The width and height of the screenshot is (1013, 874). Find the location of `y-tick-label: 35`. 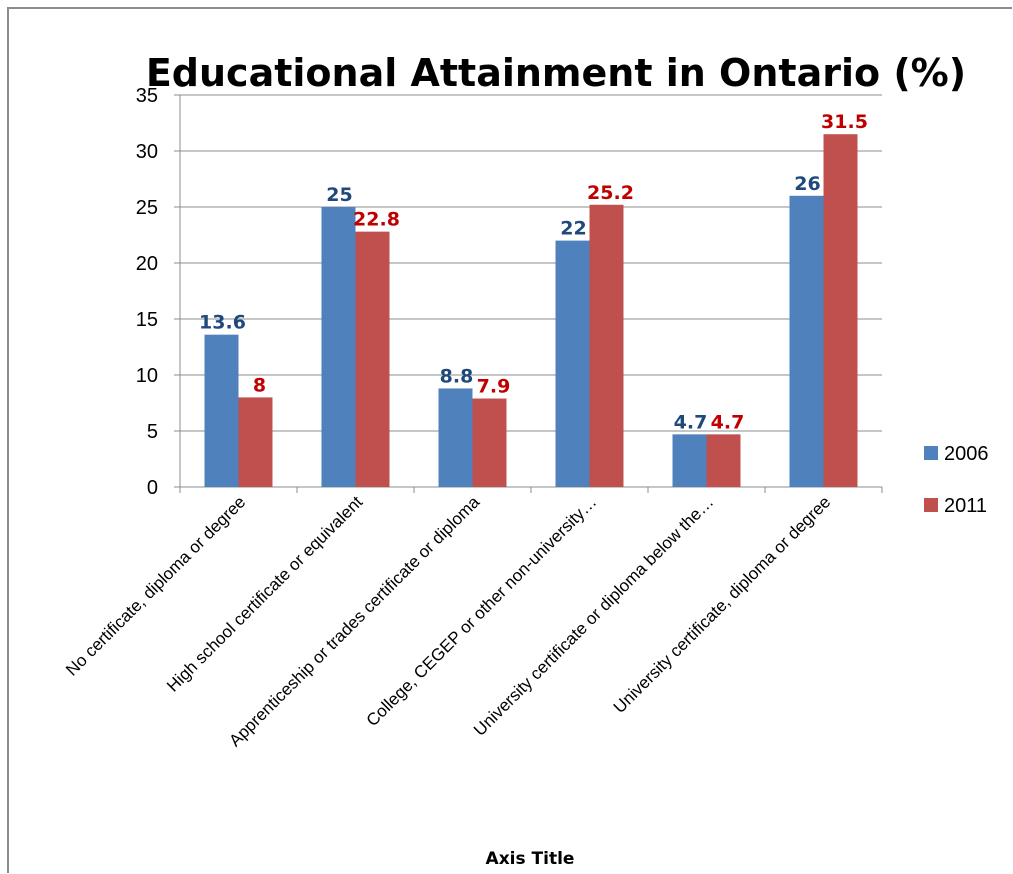

y-tick-label: 35 is located at coordinates (147, 96).